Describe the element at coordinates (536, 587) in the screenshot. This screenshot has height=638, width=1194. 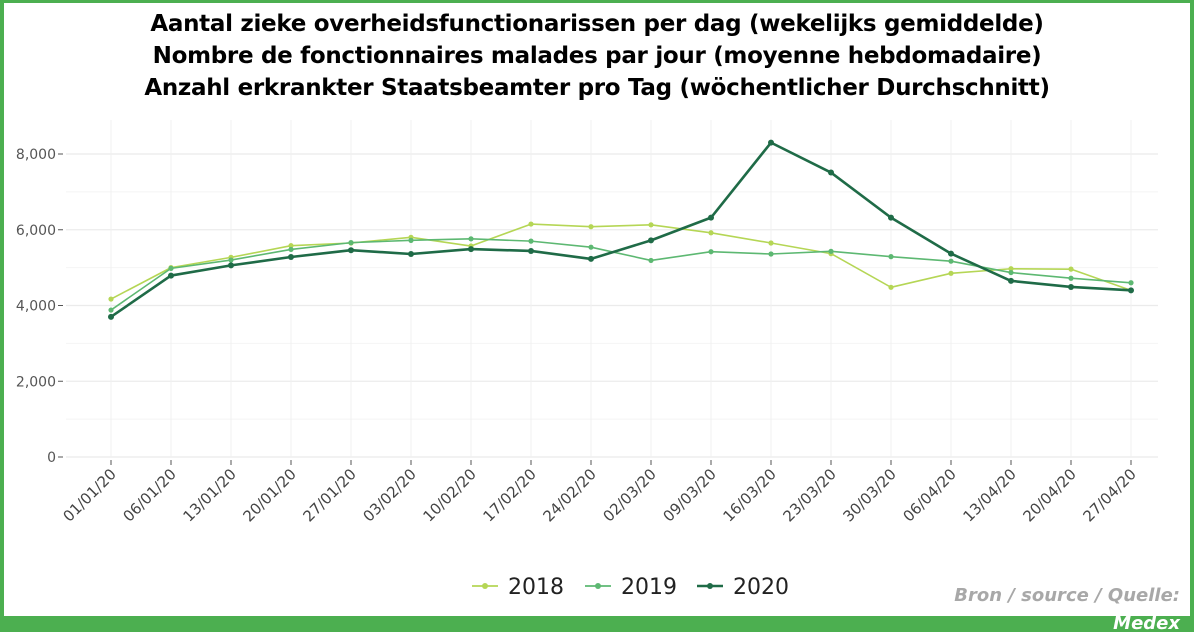
I see `legend-label: 2018` at that location.